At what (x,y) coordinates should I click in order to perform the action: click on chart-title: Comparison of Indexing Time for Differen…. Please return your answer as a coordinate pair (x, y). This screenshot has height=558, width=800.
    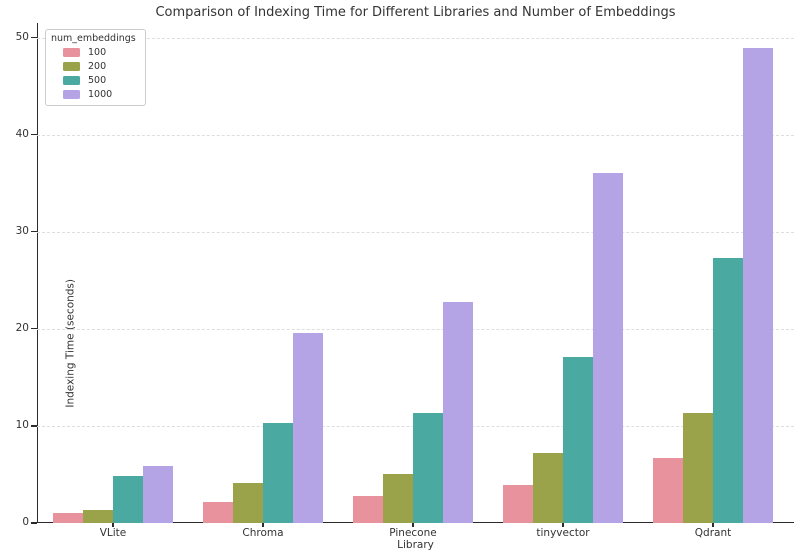
    Looking at the image, I should click on (415, 12).